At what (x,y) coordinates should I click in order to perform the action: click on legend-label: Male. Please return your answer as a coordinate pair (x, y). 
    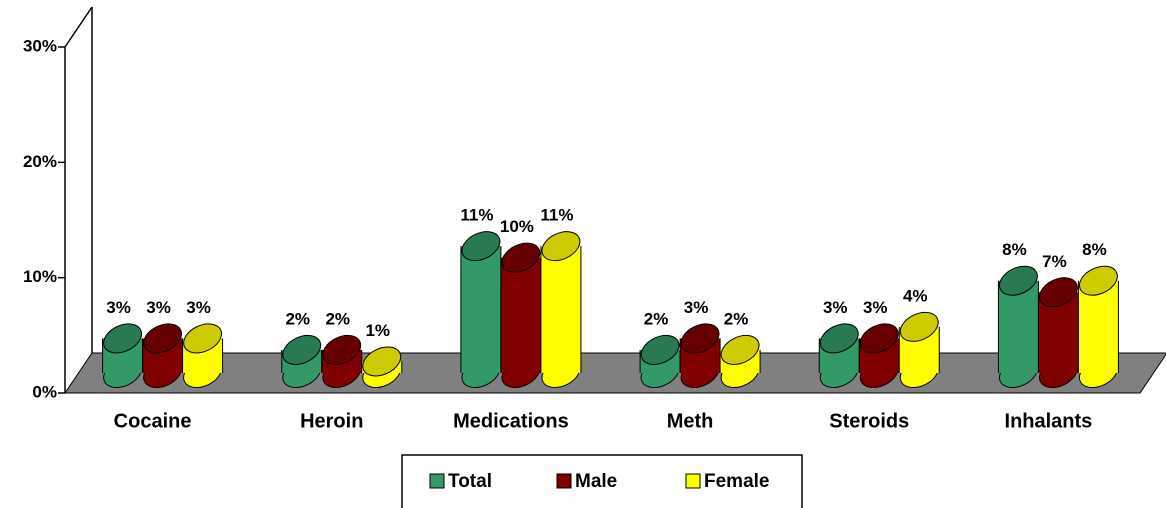
    Looking at the image, I should click on (596, 481).